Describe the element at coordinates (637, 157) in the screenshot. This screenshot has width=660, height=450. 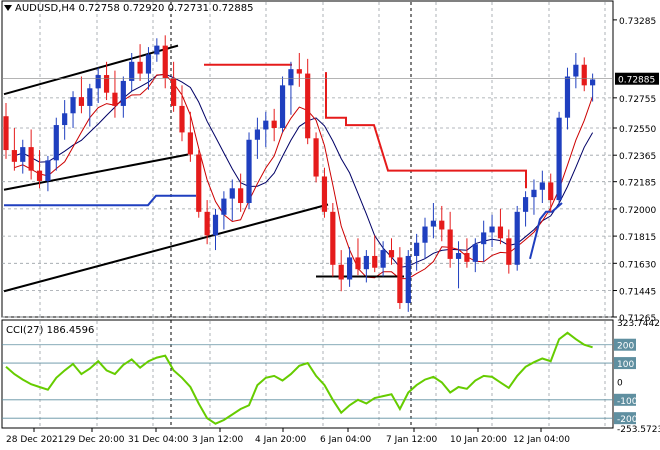
I see `price-tick-label: 0.72365` at that location.